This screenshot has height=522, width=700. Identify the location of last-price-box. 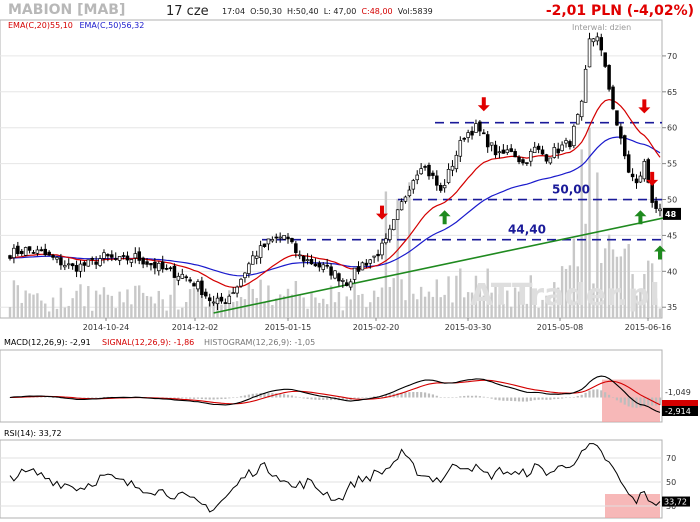
(672, 213).